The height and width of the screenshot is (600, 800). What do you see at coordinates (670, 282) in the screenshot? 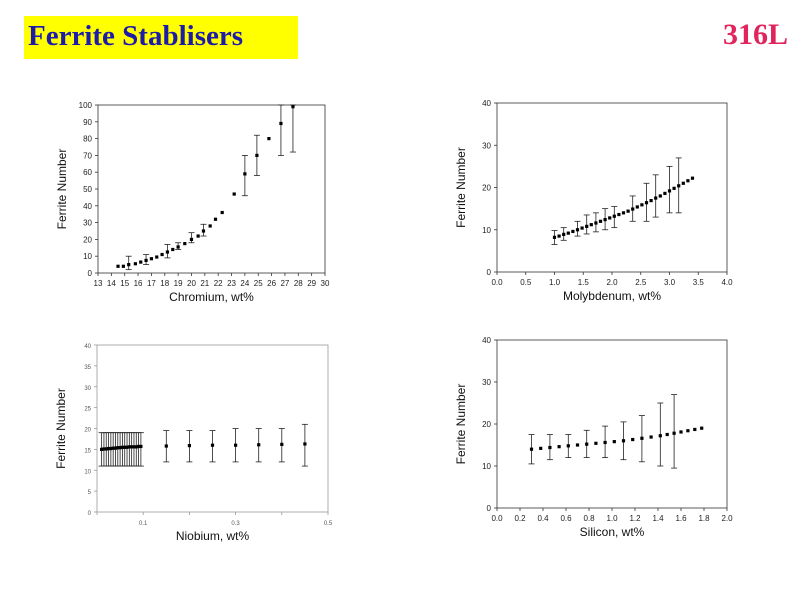
I see `x-tick-label: 3.0` at bounding box center [670, 282].